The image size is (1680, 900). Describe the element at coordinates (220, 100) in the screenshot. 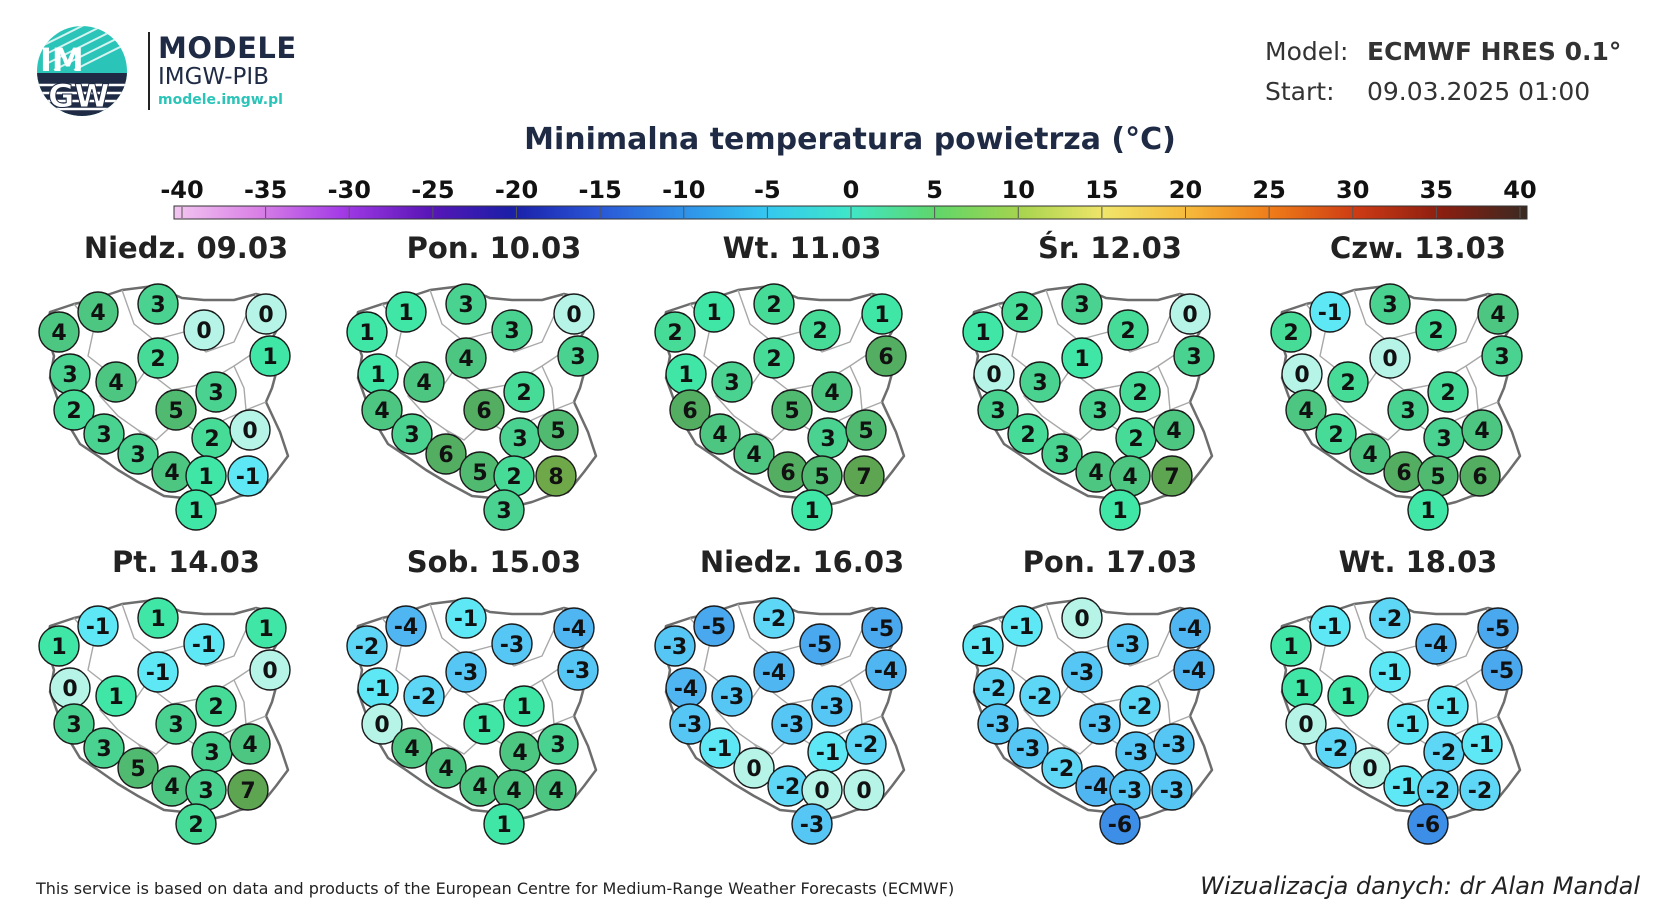

I see `brand-url: modele.imgw.pl` at that location.